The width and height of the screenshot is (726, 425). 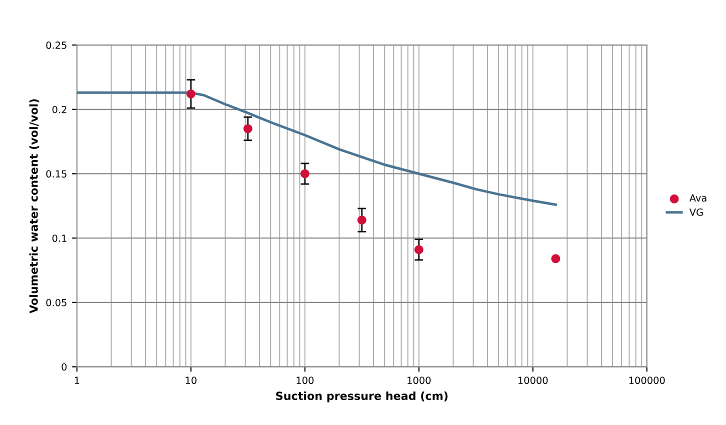 I want to click on y-tick-label: 0.1, so click(x=59, y=238).